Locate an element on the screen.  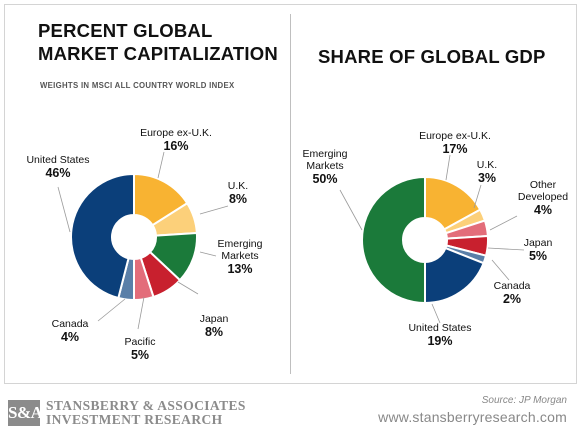
chart-1-value-europe-ex-u-k: 16% is located at coordinates (175, 146).